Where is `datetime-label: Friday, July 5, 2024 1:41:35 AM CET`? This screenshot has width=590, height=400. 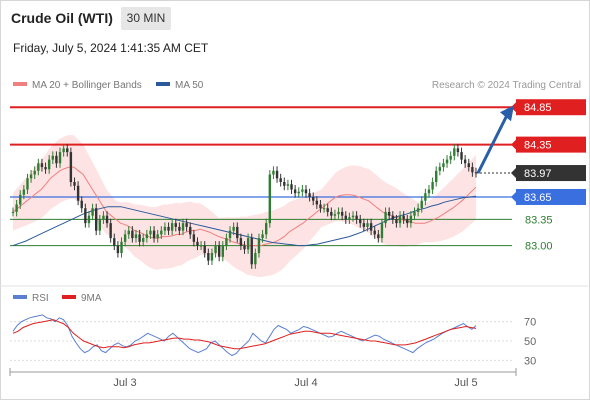 datetime-label: Friday, July 5, 2024 1:41:35 AM CET is located at coordinates (111, 48).